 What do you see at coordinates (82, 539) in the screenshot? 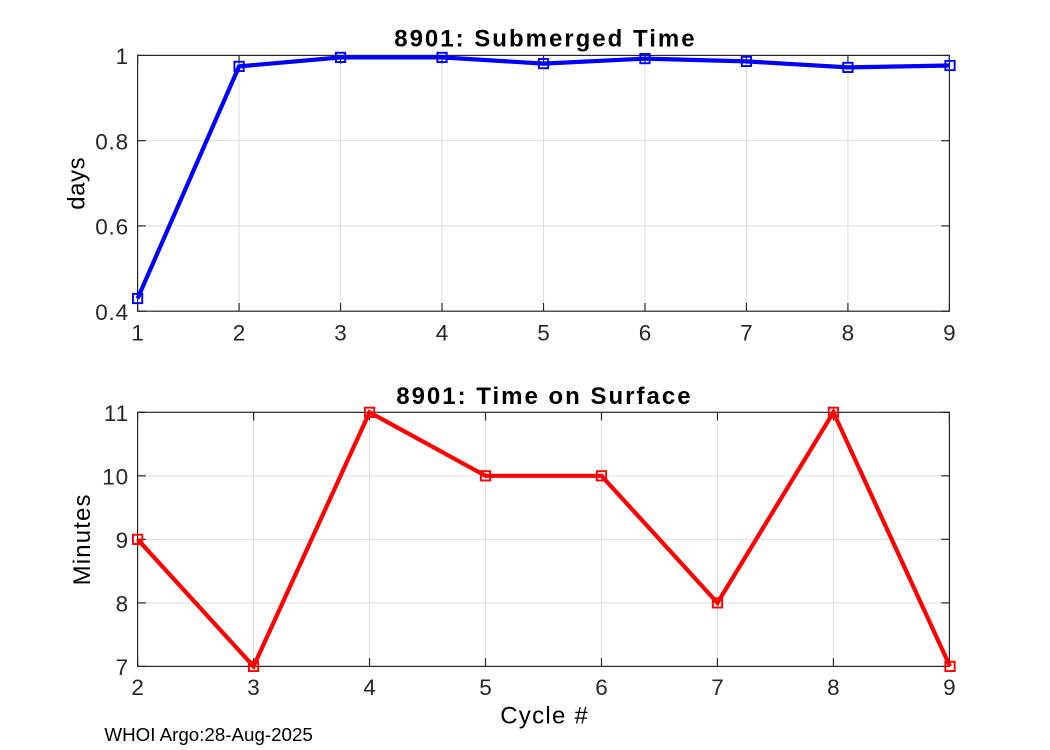
I see `svg-text: Minutes` at bounding box center [82, 539].